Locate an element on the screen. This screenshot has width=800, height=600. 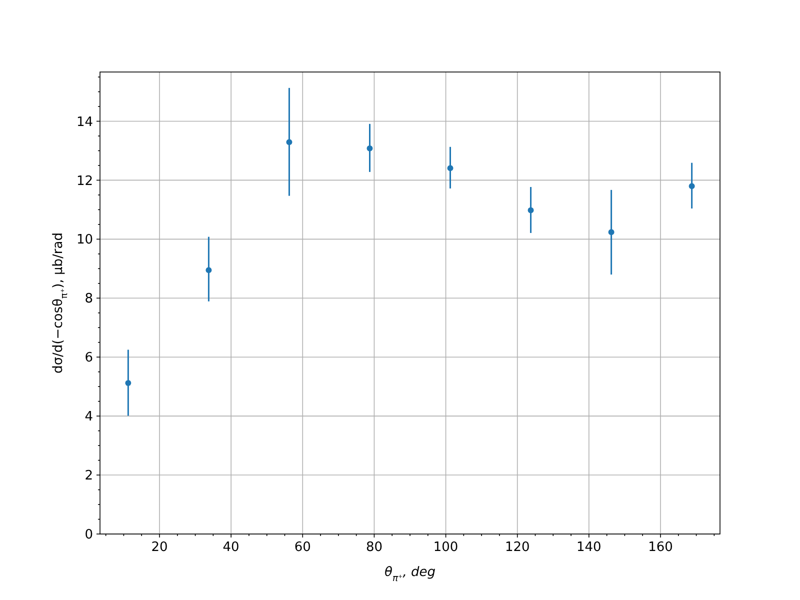
x-tick-label: 100 is located at coordinates (445, 547).